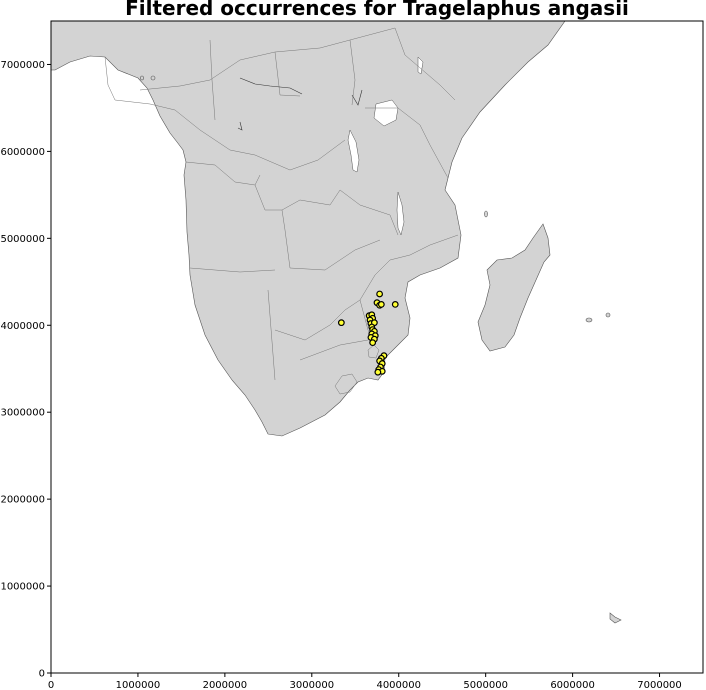  I want to click on x-tick-label: 5000000, so click(485, 685).